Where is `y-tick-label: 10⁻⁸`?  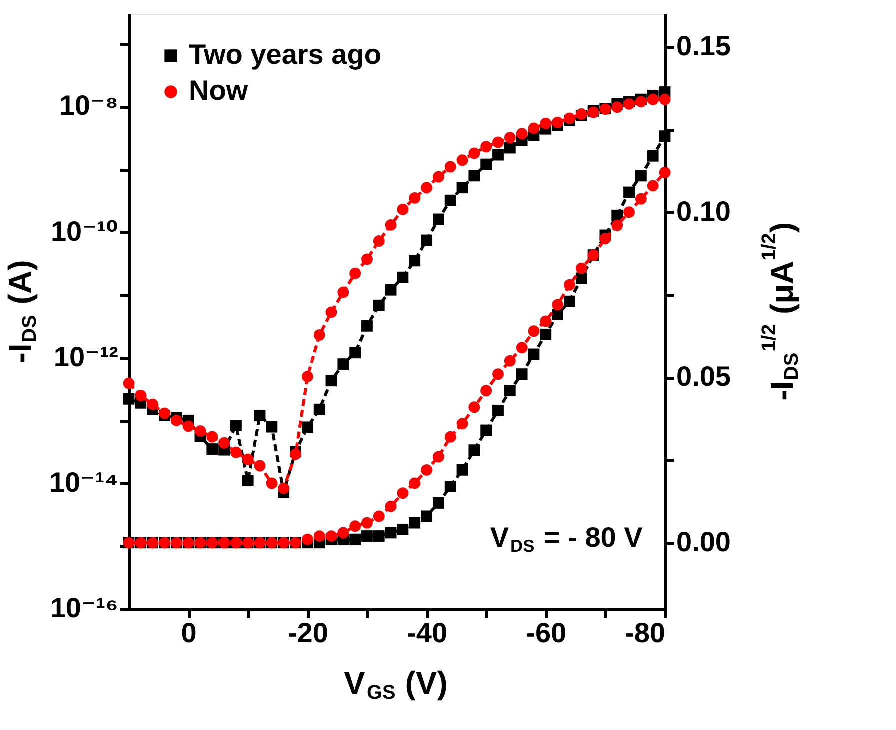
y-tick-label: 10⁻⁸ is located at coordinates (88, 106).